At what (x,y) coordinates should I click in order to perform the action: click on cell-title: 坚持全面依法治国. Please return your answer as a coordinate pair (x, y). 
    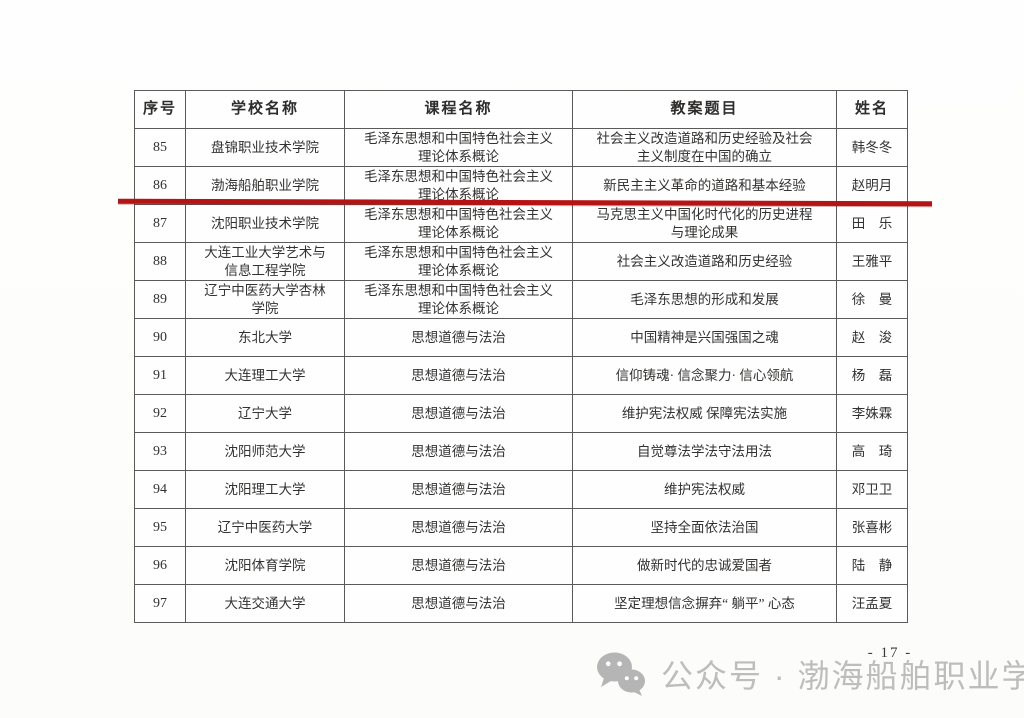
    Looking at the image, I should click on (704, 527).